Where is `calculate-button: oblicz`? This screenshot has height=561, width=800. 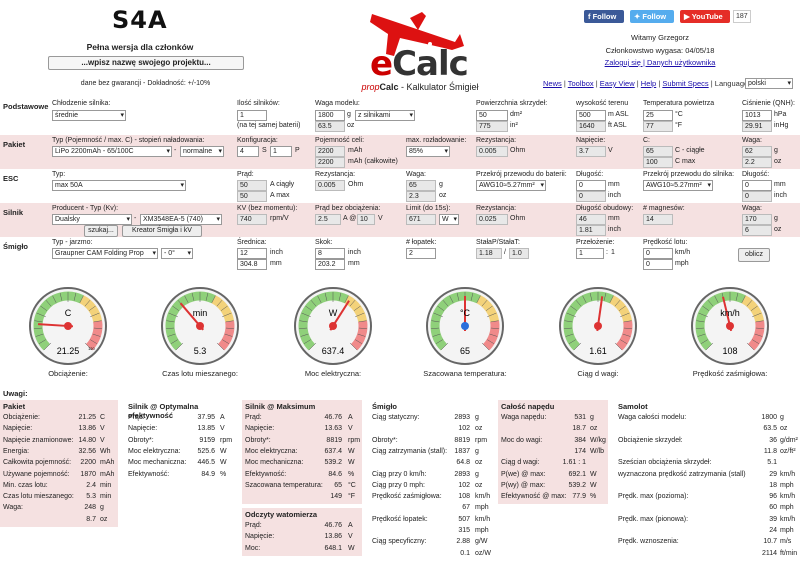 calculate-button: oblicz is located at coordinates (754, 255).